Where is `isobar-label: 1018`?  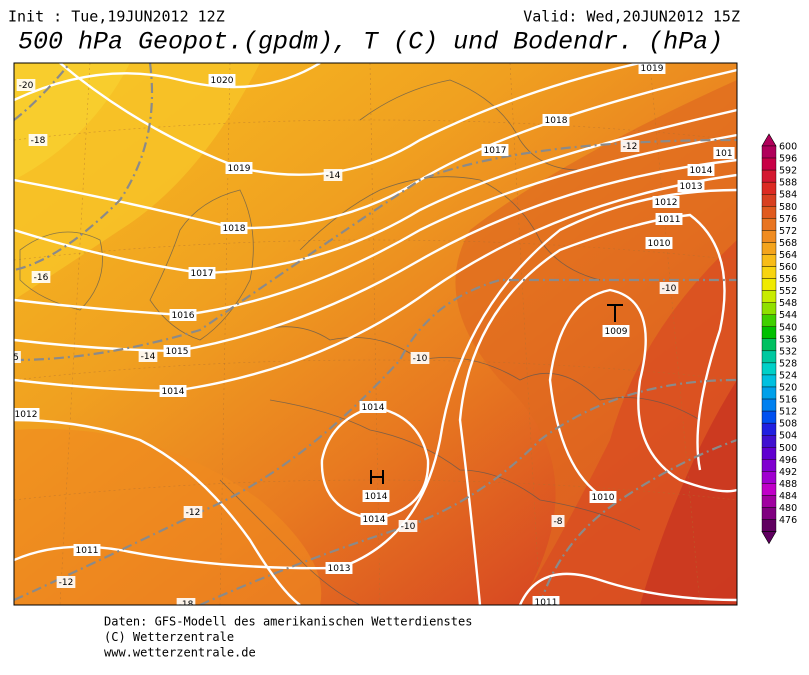
isobar-label: 1018 is located at coordinates (234, 228).